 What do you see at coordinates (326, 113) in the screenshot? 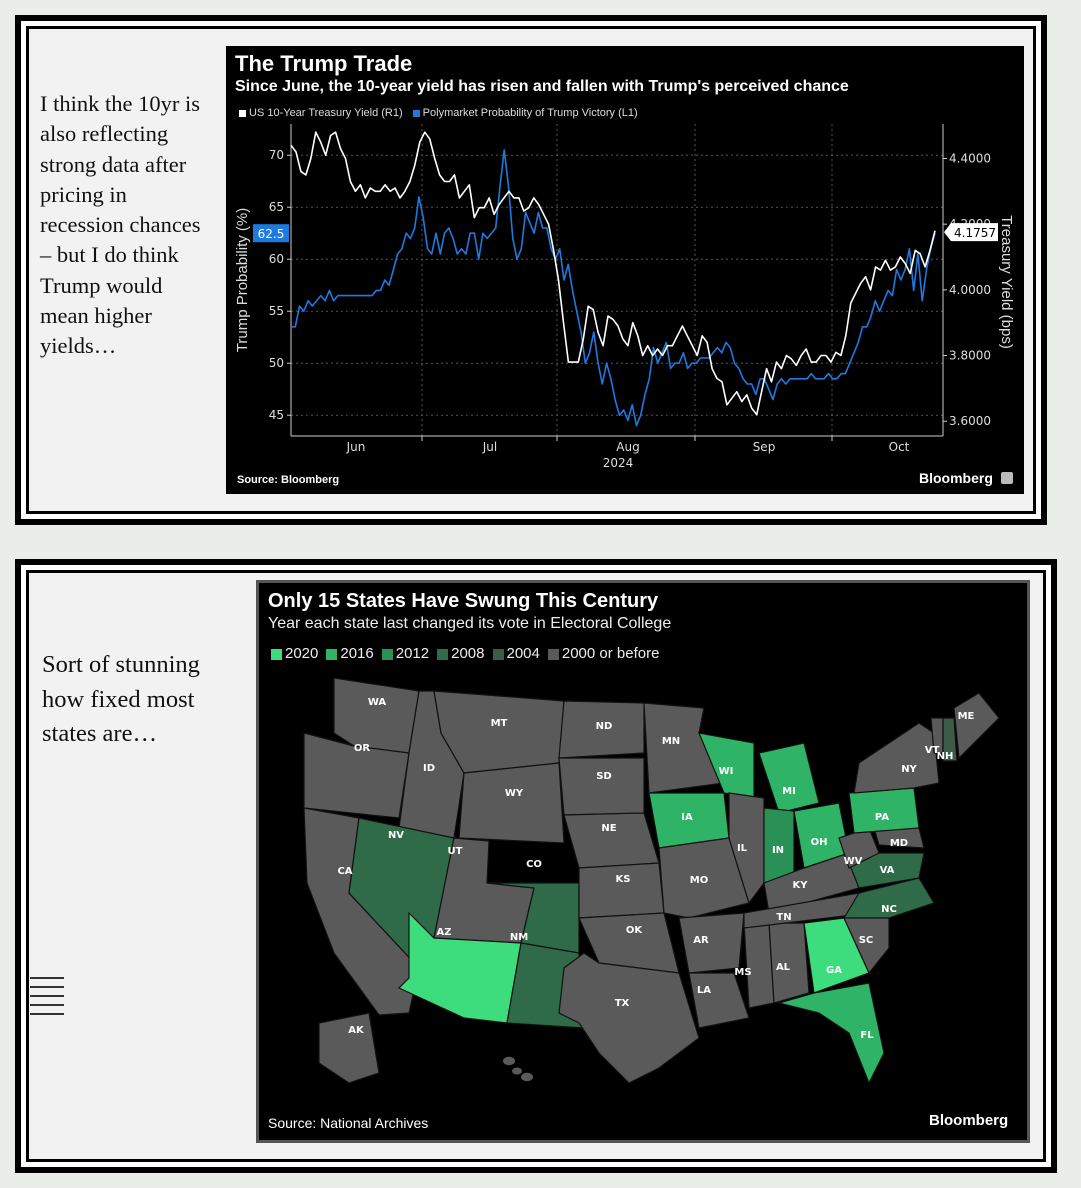
I see `legend-yield-label: US 10-Year Treasury Yield (R1)` at bounding box center [326, 113].